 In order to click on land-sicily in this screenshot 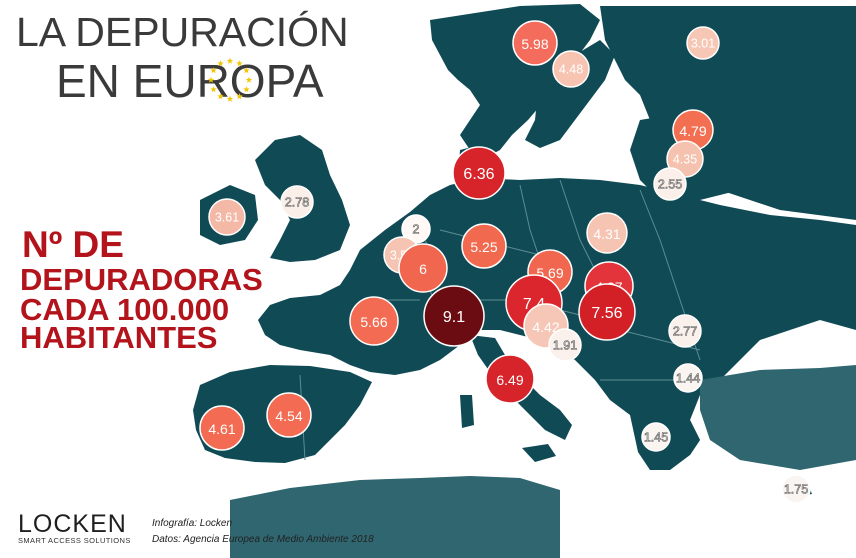, I will do `click(539, 453)`.